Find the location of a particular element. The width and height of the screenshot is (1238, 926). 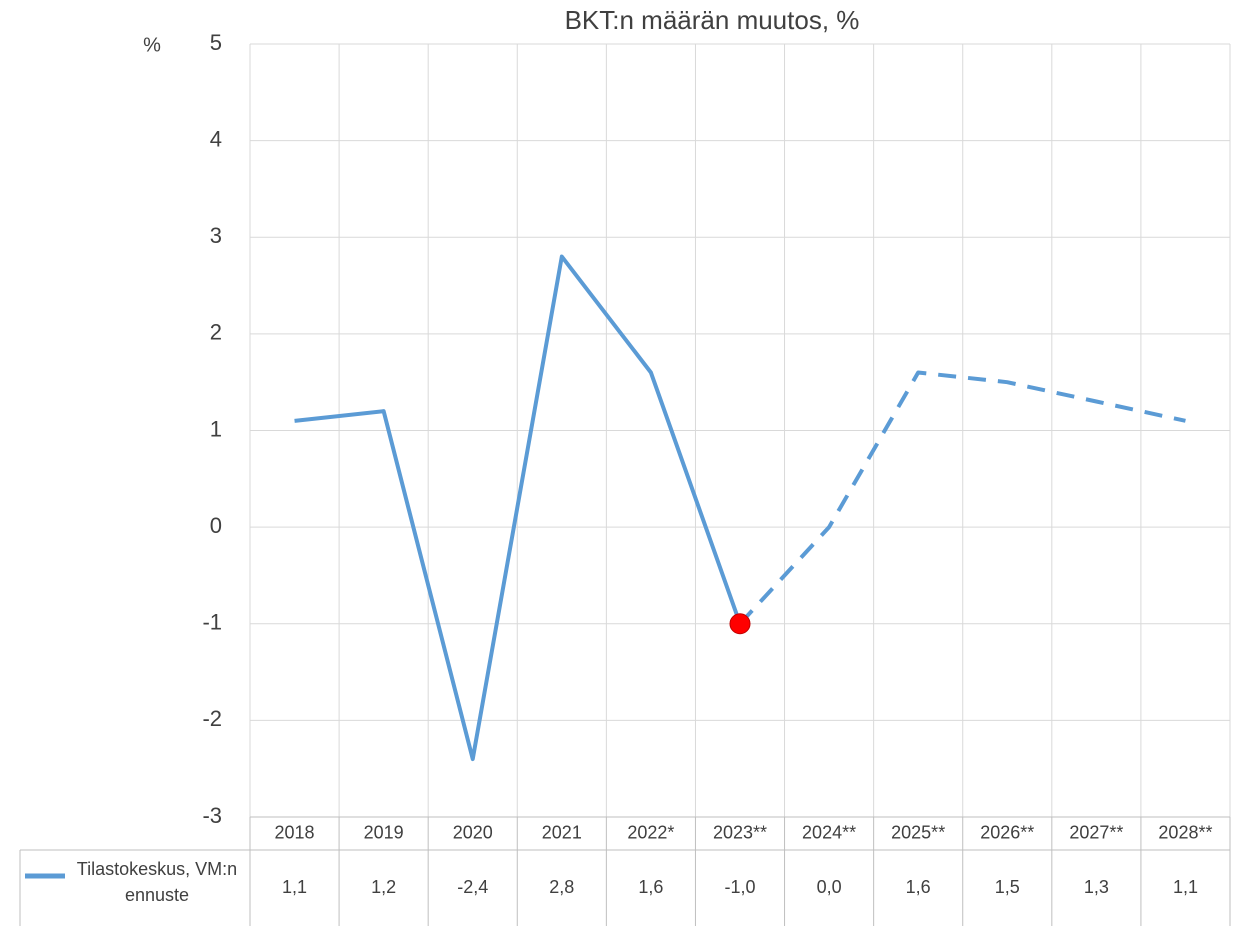

table-value: -1,0 is located at coordinates (739, 887).